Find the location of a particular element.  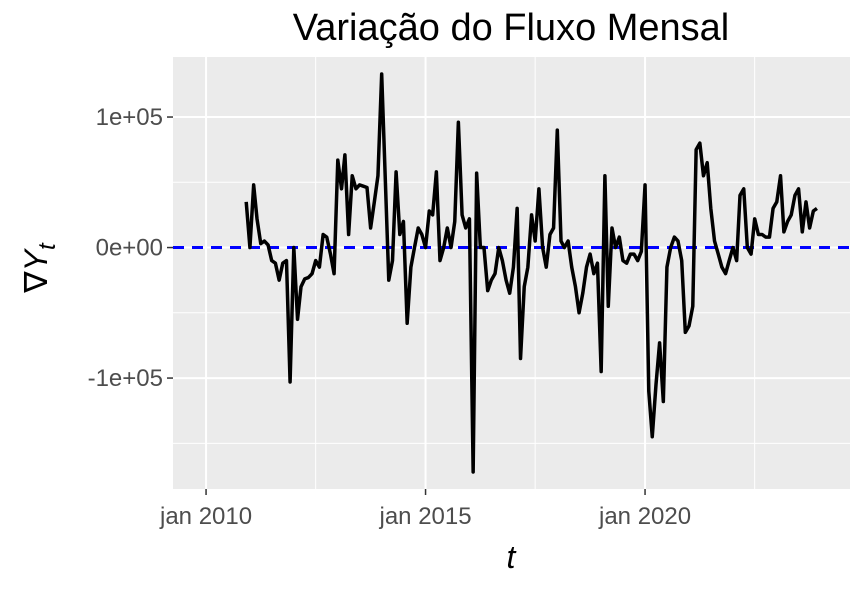

chart-title: Variação do Fluxo Mensal is located at coordinates (511, 28).